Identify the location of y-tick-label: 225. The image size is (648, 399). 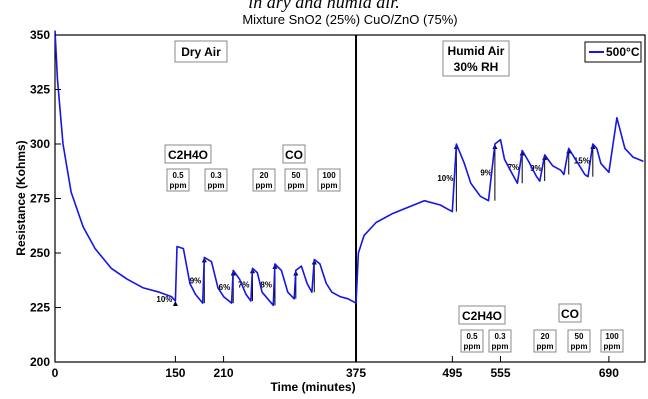
(40, 308).